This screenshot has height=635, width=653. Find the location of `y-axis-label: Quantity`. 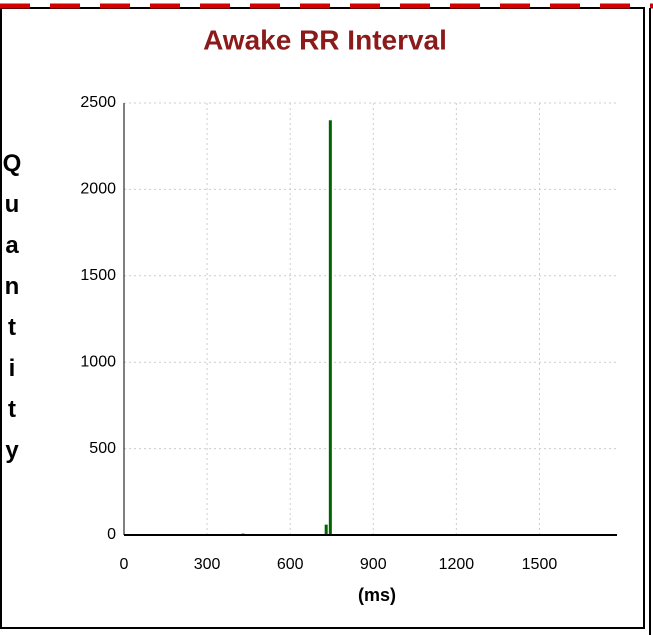

y-axis-label: Quantity is located at coordinates (13, 314).